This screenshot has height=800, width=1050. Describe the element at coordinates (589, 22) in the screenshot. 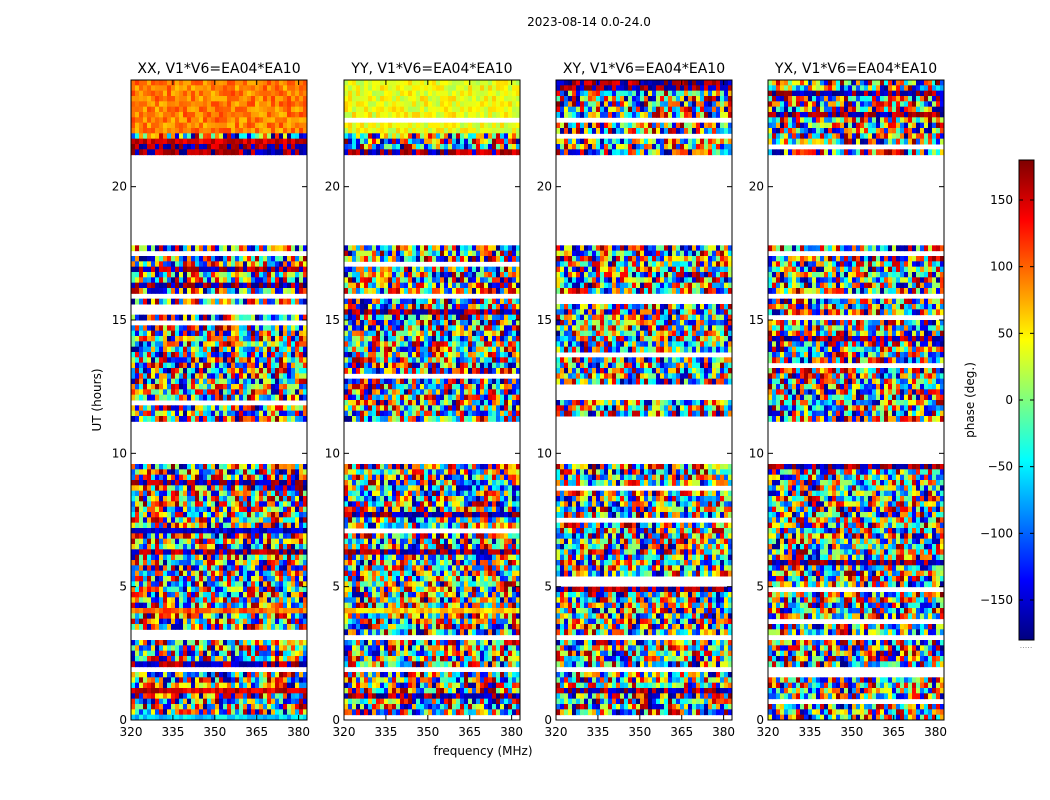

I see `figure-suptitle: 2023-08-14 0.0-24.0` at that location.